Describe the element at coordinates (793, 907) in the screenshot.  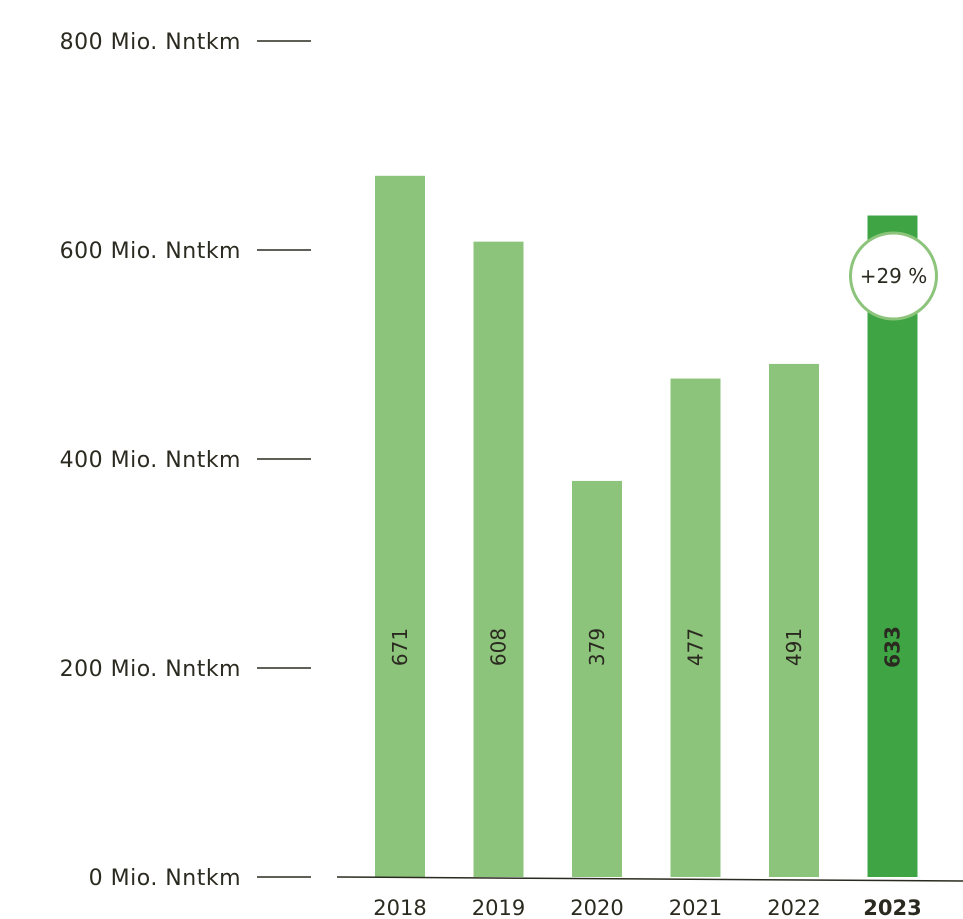
I see `x-tick-label: 2022` at that location.